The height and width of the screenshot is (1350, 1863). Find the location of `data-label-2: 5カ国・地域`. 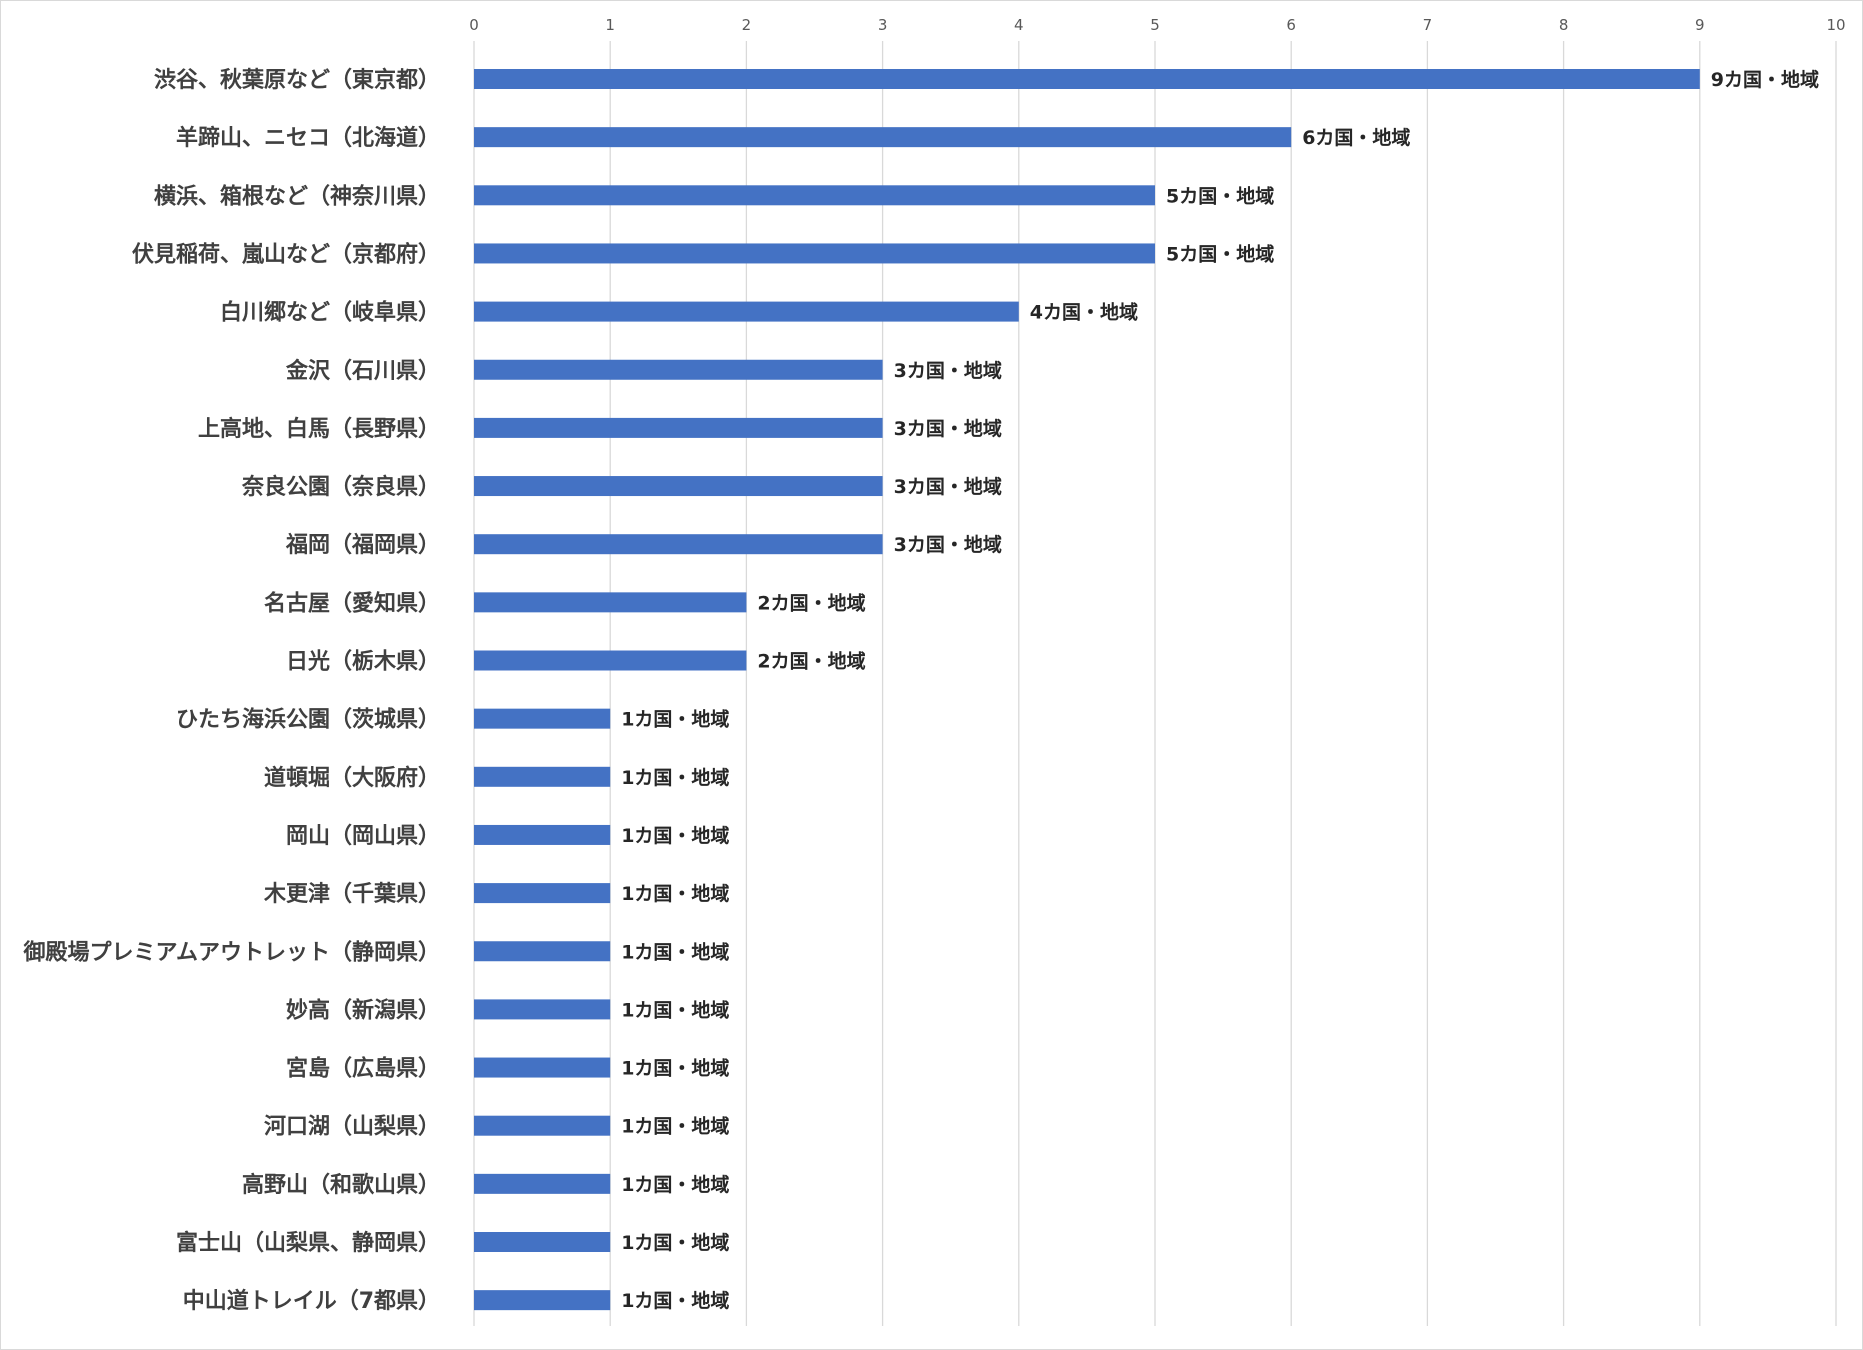

data-label-2: 5カ国・地域 is located at coordinates (1220, 195).